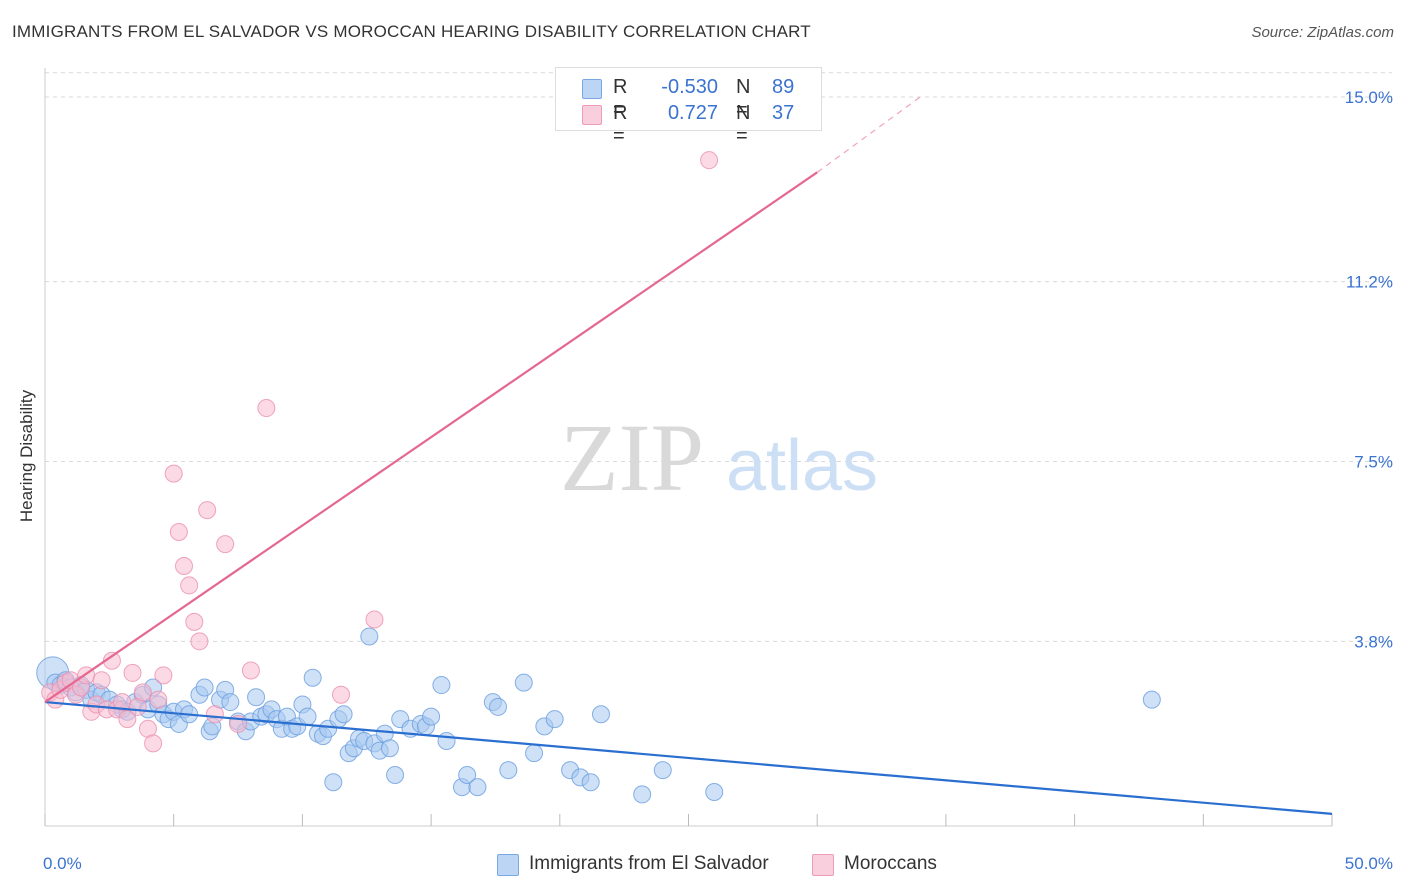 The width and height of the screenshot is (1406, 892). What do you see at coordinates (719, 457) in the screenshot?
I see `watermark: ZIP atlas` at bounding box center [719, 457].